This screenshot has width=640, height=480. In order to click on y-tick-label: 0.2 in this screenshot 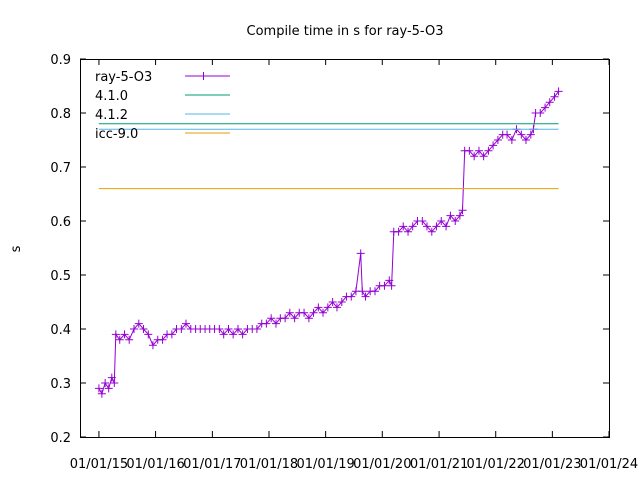, I will do `click(60, 438)`.